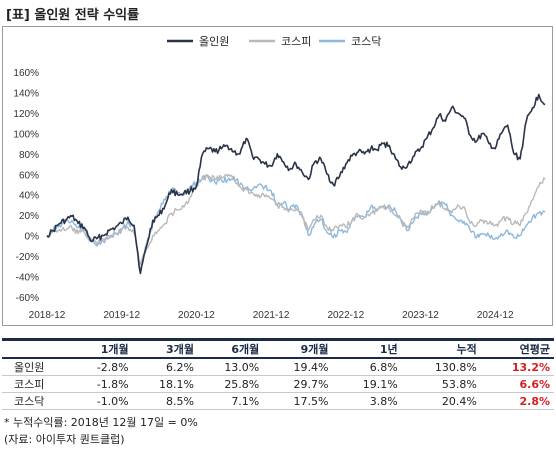 The height and width of the screenshot is (449, 556). What do you see at coordinates (165, 350) in the screenshot?
I see `table-header-3m: 3개월` at bounding box center [165, 350].